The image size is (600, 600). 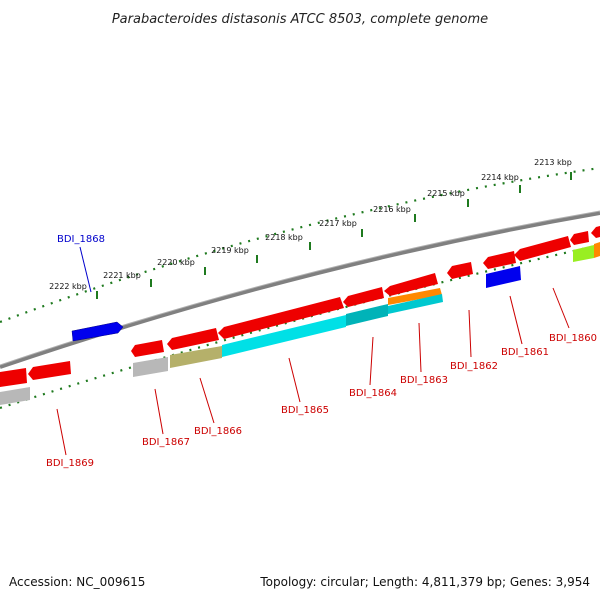 What do you see at coordinates (525, 352) in the screenshot?
I see `gene-label: BDI_1861` at bounding box center [525, 352].